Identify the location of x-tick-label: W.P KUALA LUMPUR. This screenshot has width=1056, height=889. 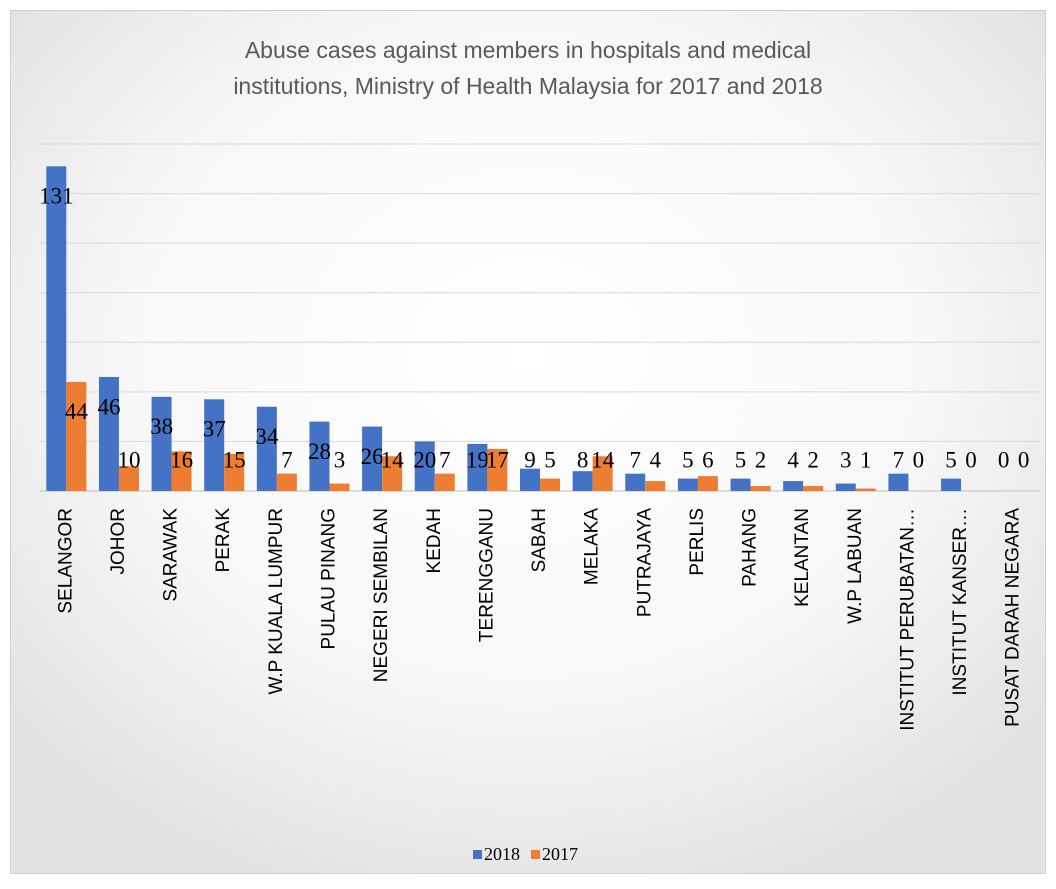
(276, 601).